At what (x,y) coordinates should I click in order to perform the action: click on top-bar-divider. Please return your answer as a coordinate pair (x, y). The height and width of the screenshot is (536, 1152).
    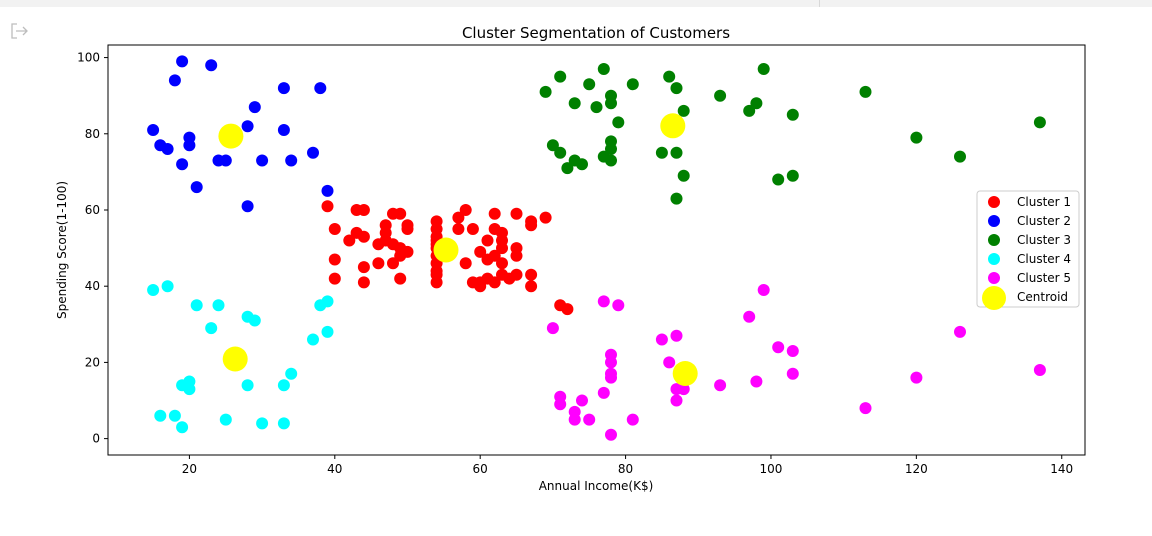
    Looking at the image, I should click on (819, 3).